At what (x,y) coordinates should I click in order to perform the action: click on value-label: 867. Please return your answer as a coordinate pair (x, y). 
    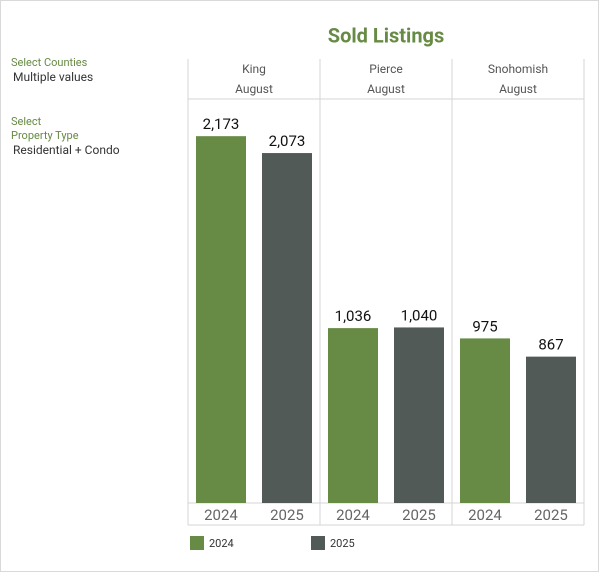
    Looking at the image, I should click on (550, 345).